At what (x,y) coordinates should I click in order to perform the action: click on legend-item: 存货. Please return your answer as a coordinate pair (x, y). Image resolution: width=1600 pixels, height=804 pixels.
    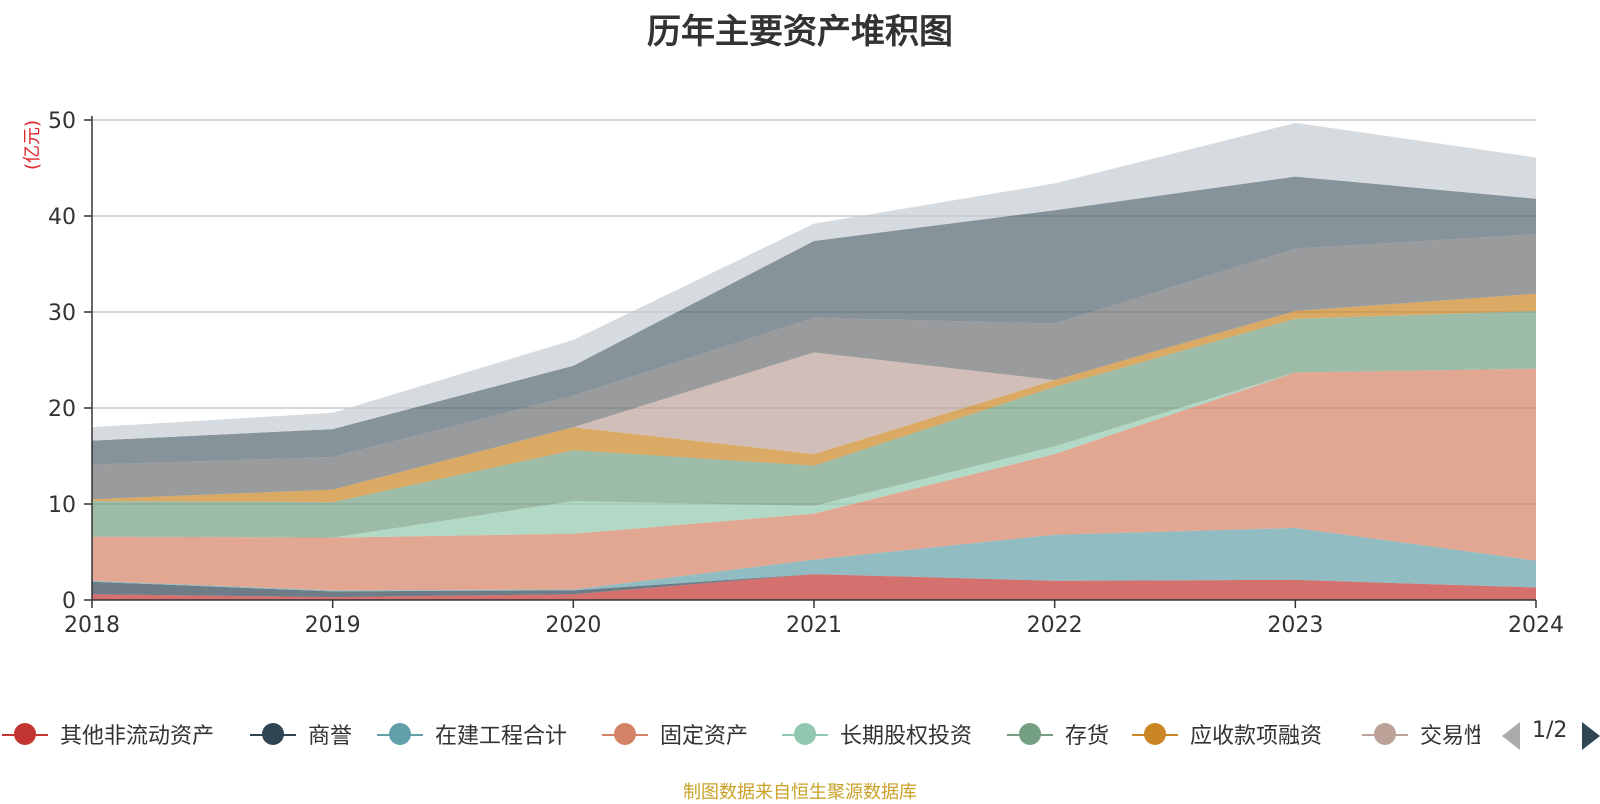
    Looking at the image, I should click on (1057, 734).